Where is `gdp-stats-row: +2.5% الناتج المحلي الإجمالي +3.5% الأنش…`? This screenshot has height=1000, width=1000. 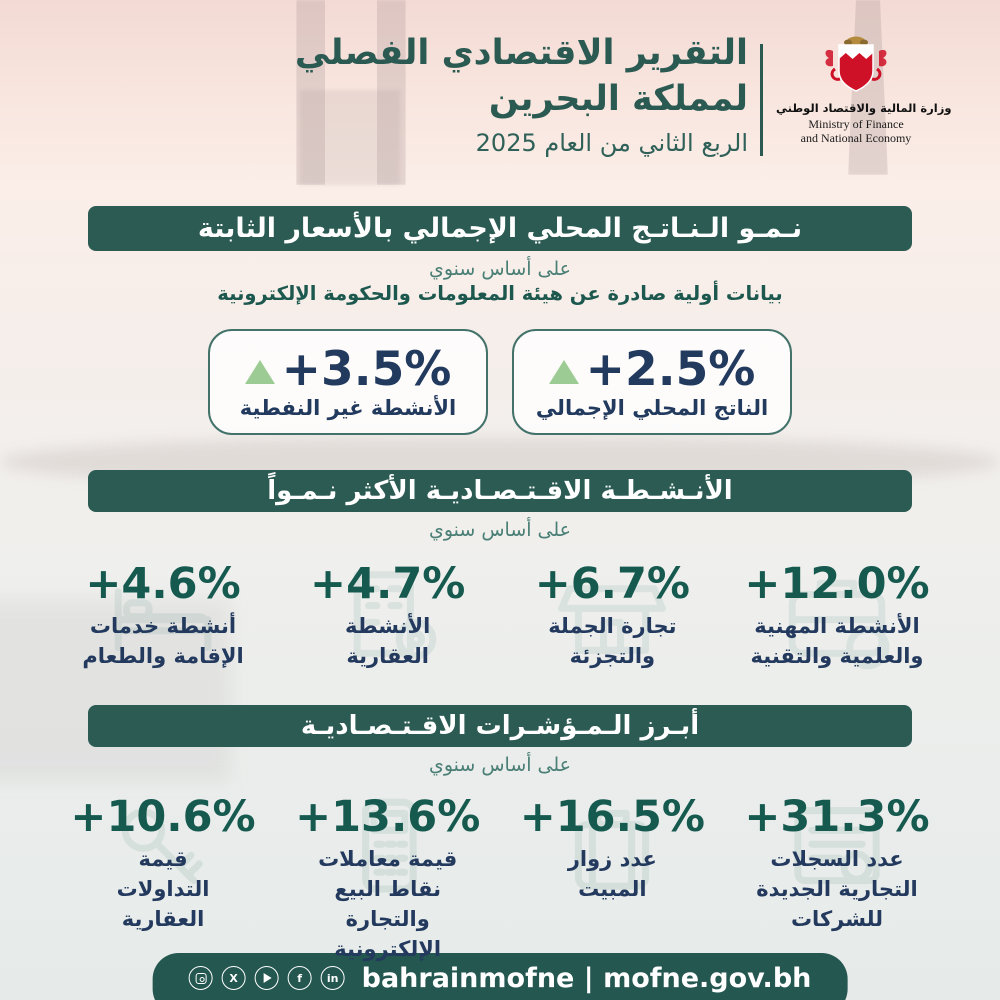 gdp-stats-row: +2.5% الناتج المحلي الإجمالي +3.5% الأنش… is located at coordinates (500, 382).